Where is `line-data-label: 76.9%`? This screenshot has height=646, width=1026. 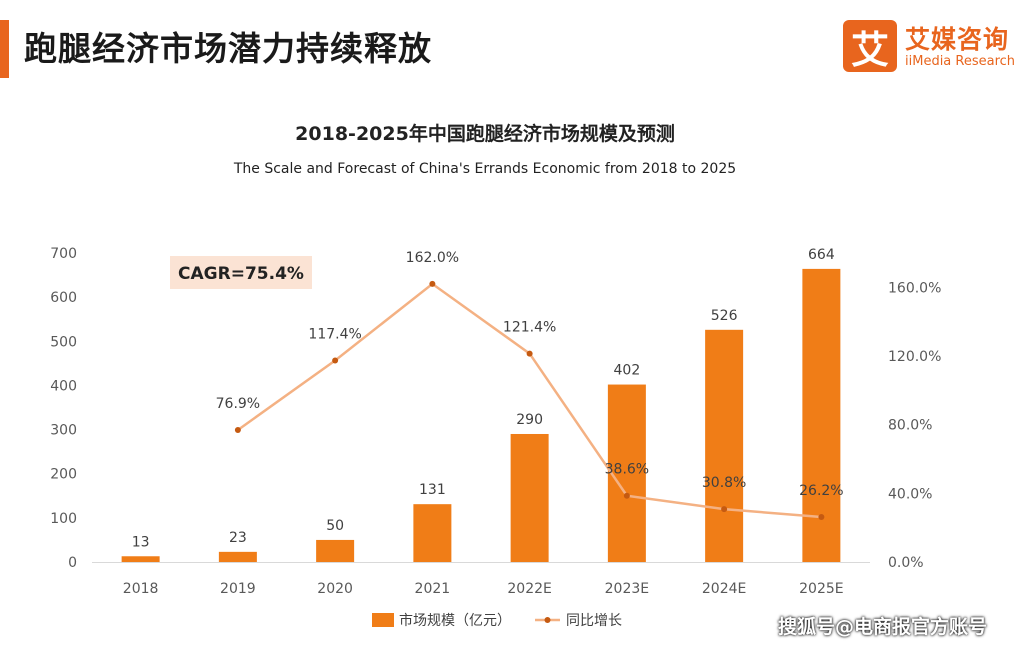
line-data-label: 76.9% is located at coordinates (238, 404).